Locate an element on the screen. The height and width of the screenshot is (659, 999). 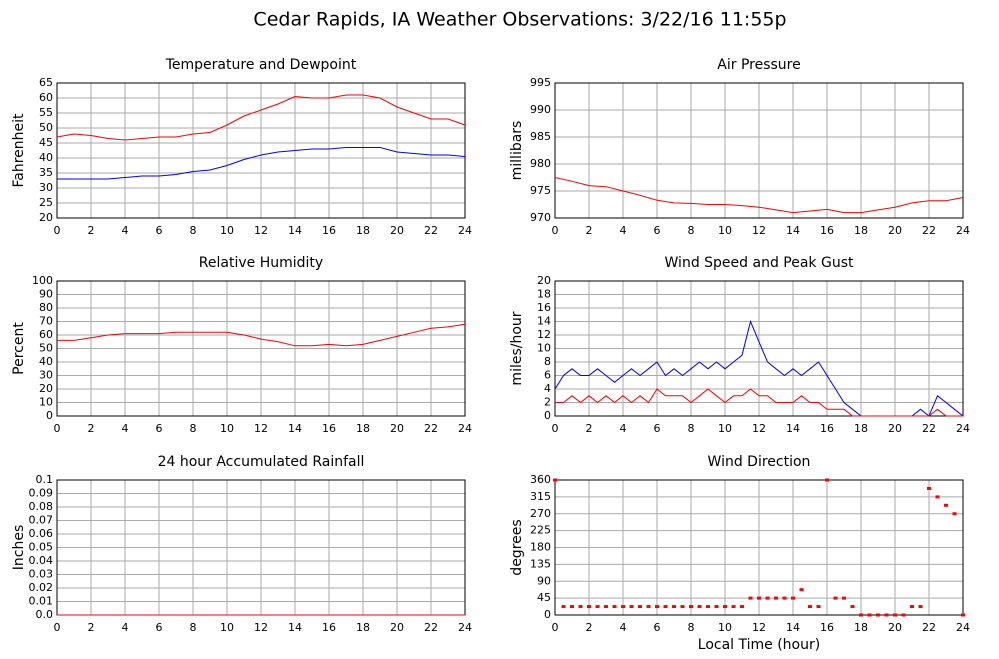
data-line is located at coordinates (759, 195).